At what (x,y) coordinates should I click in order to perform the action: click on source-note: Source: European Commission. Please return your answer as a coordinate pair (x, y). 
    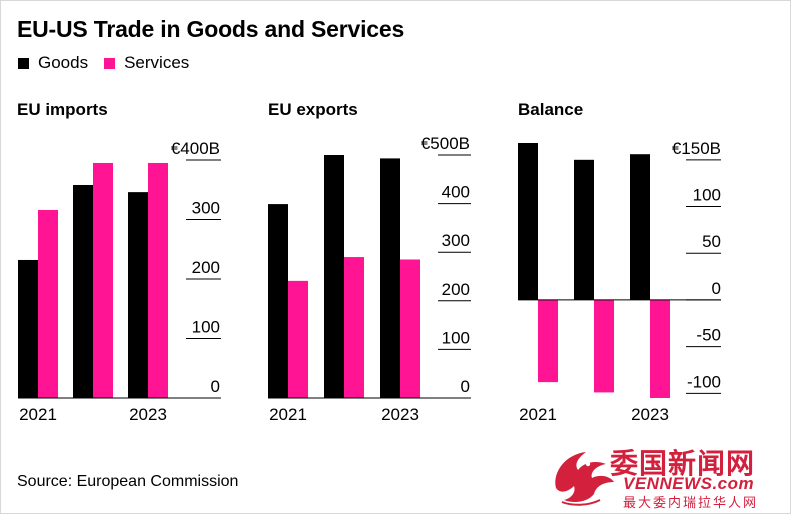
    Looking at the image, I should click on (128, 481).